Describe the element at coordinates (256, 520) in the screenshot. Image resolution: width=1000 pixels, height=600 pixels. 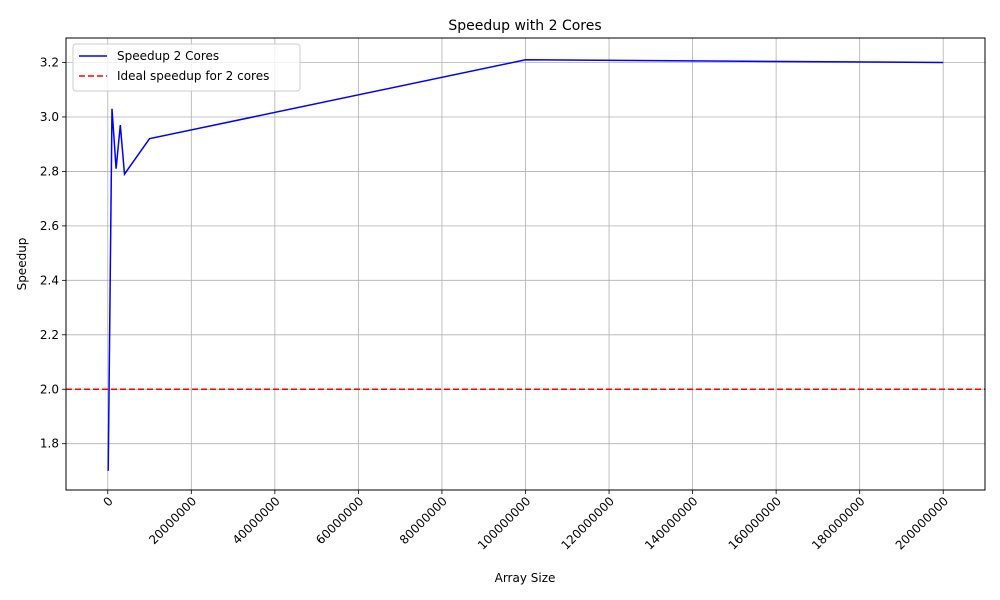
I see `x-tick-label: 40000000` at that location.